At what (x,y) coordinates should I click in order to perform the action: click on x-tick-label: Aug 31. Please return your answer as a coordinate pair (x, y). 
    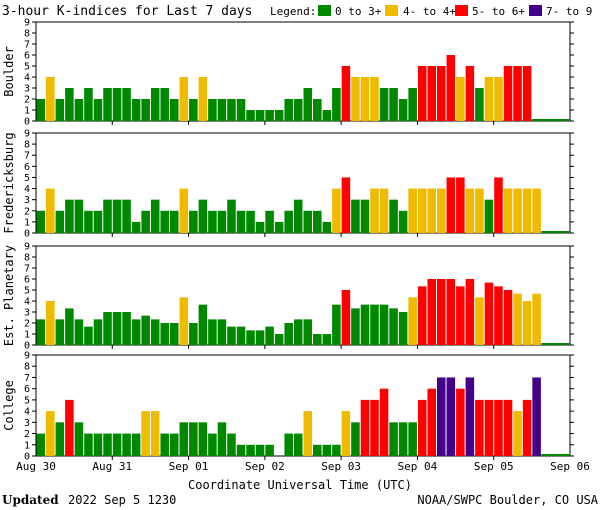
    Looking at the image, I should click on (112, 466).